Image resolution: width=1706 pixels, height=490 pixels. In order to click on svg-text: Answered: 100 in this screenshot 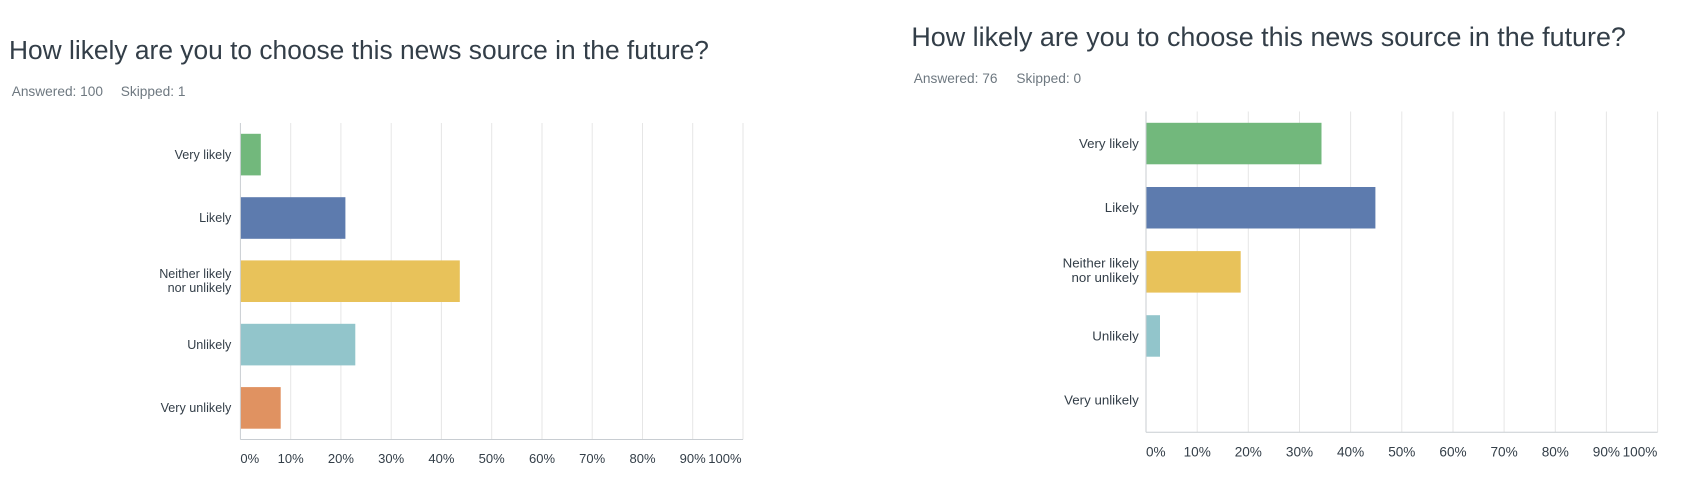, I will do `click(58, 91)`.